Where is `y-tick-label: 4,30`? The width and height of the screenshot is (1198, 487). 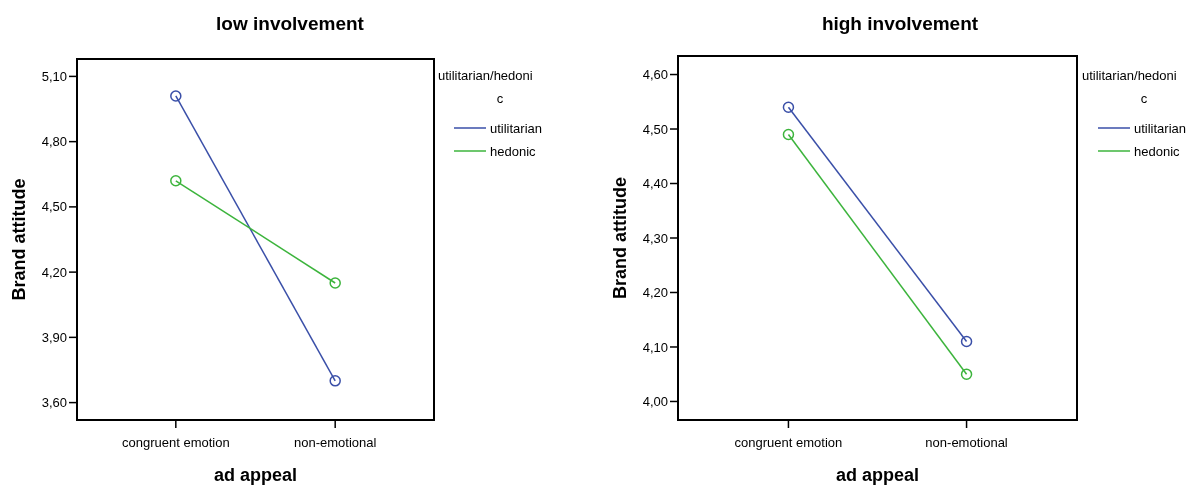 y-tick-label: 4,30 is located at coordinates (655, 238).